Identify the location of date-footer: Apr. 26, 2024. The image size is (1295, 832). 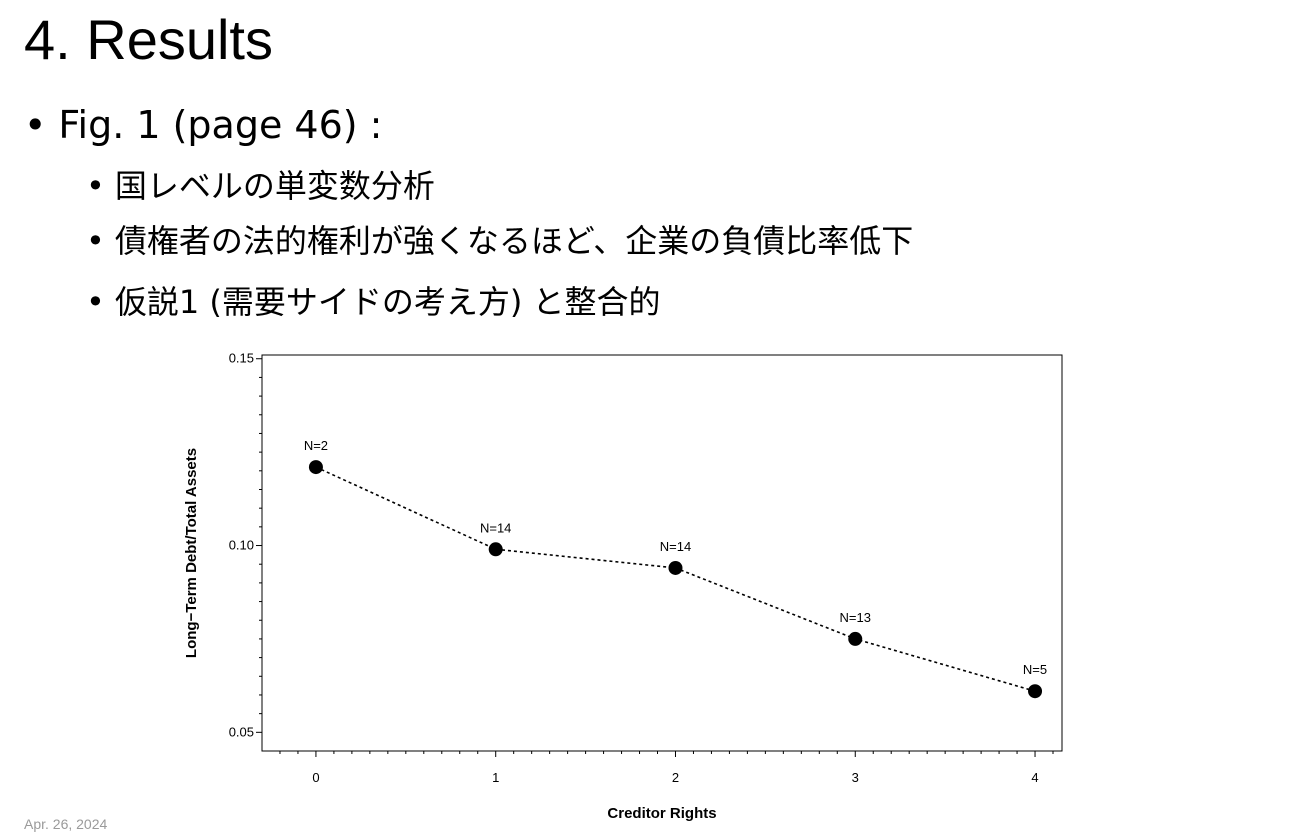
(66, 824).